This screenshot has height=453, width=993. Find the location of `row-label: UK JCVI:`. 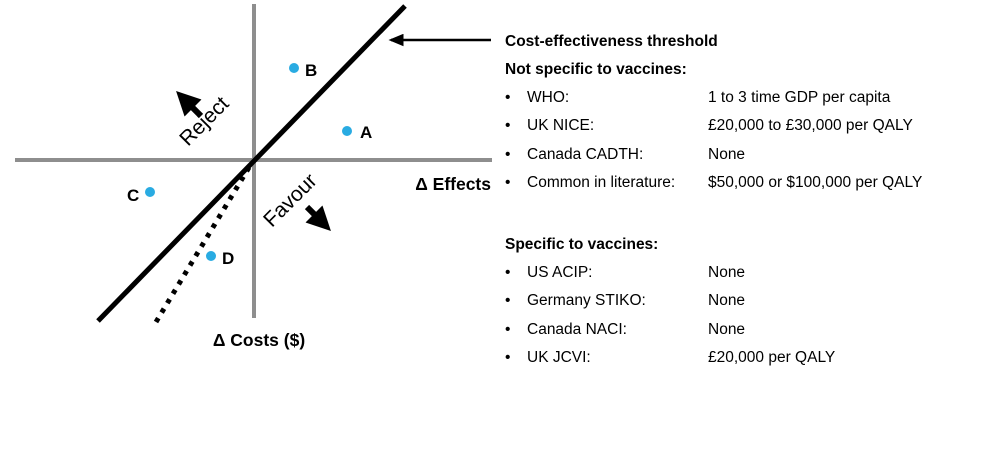

row-label: UK JCVI: is located at coordinates (559, 358).